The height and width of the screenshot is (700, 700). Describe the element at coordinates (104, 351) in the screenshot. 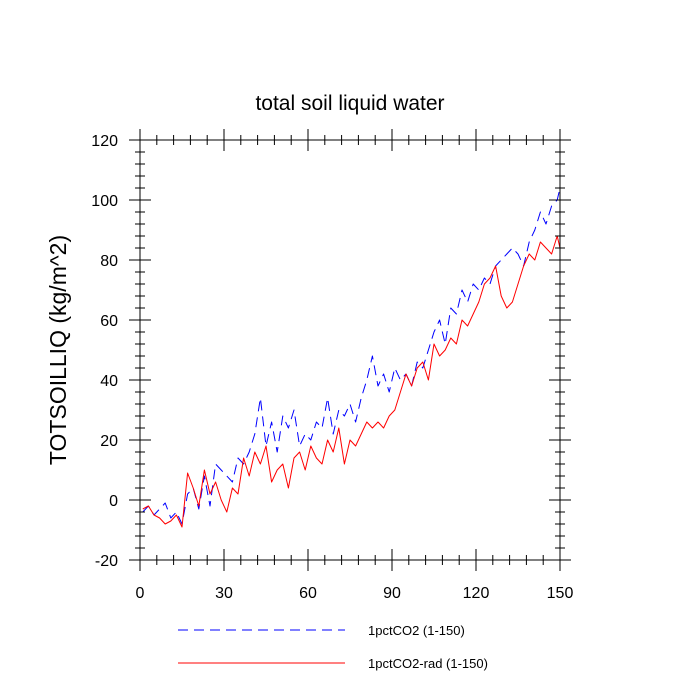

I see `y-axis-tick-labels: -20 0 20 40 60 80 100 120` at that location.